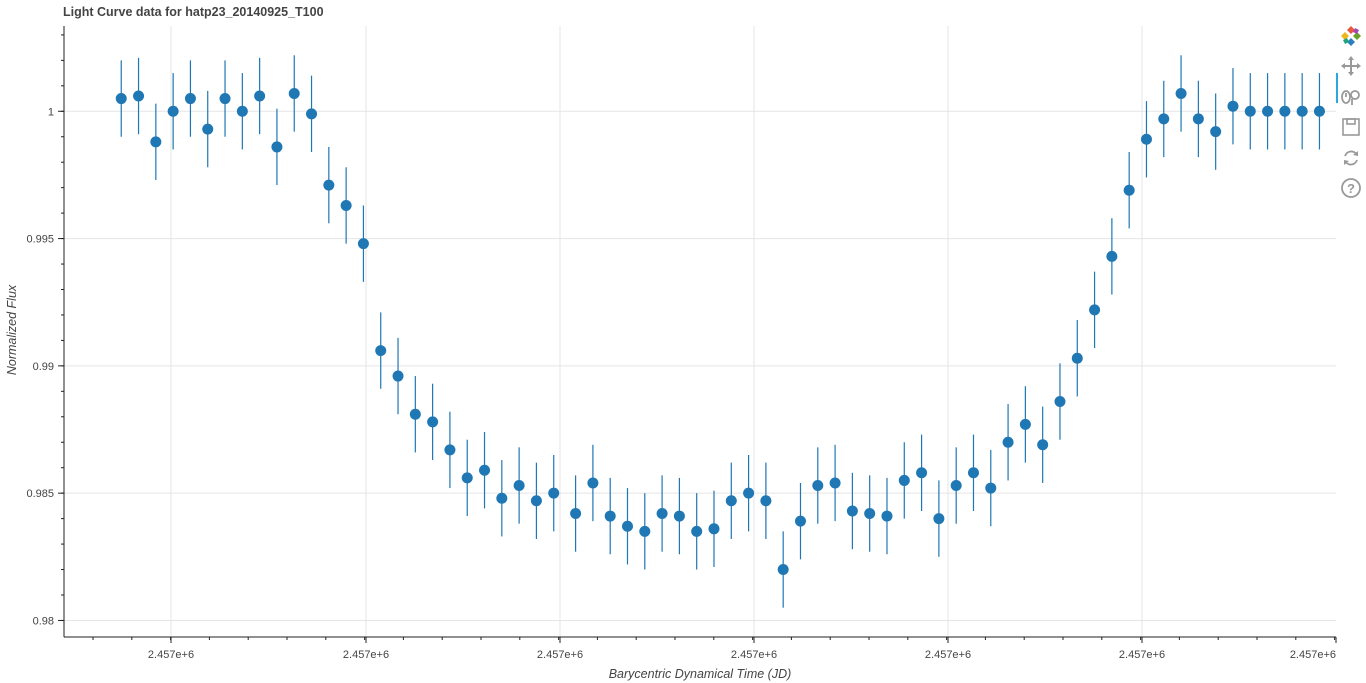 The width and height of the screenshot is (1366, 683). I want to click on y-axis-label: Normalized Flux, so click(12, 329).